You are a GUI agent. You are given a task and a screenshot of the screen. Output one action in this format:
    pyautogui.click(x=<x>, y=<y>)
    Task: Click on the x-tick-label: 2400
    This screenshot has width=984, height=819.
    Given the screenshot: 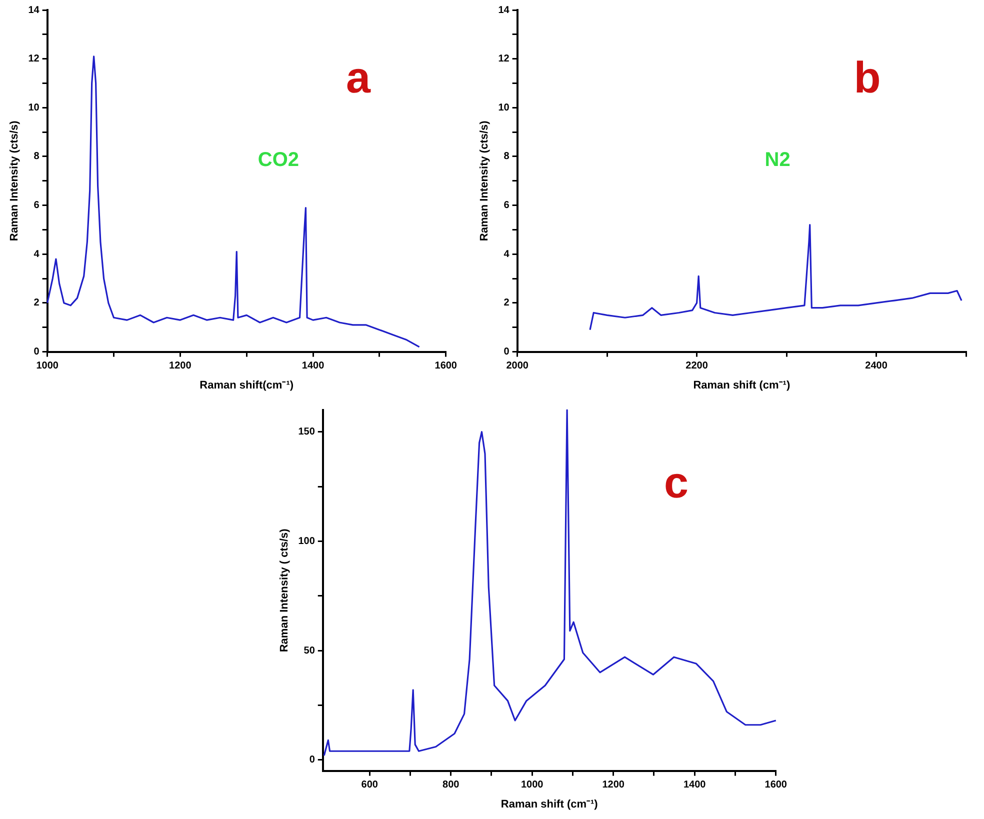 What is the action you would take?
    pyautogui.click(x=876, y=366)
    